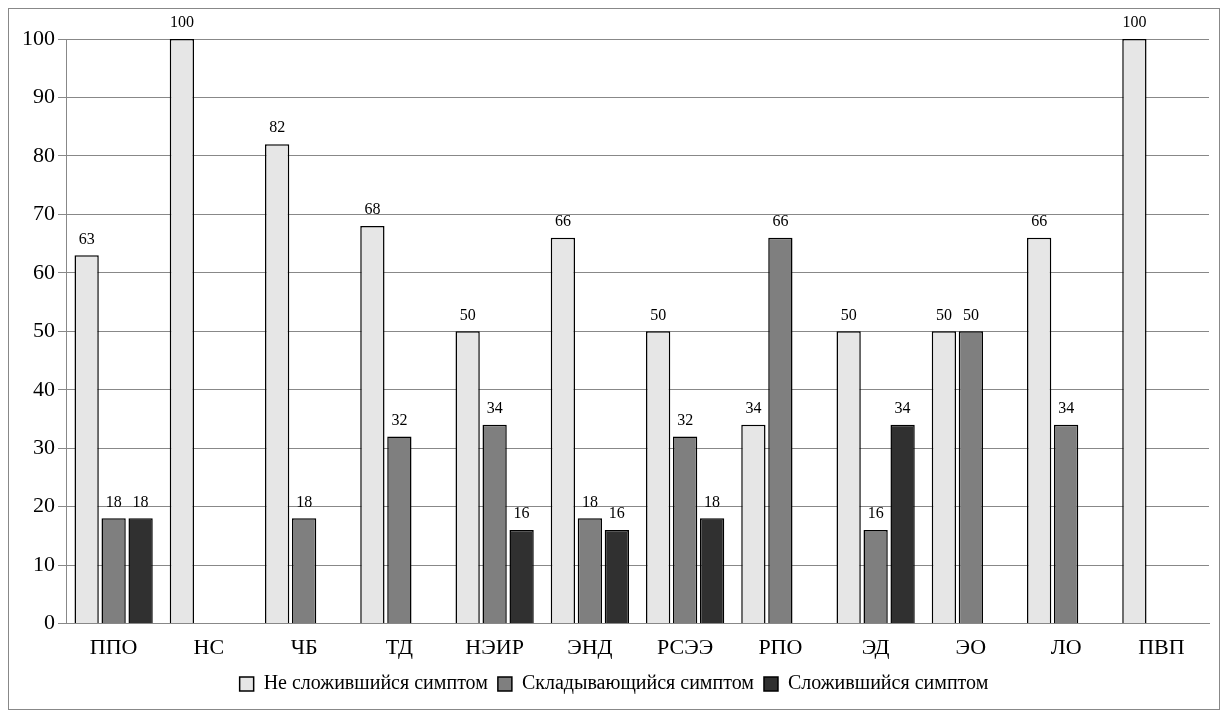 The image size is (1230, 722). Describe the element at coordinates (304, 646) in the screenshot. I see `x-tick-label: ЧБ` at that location.